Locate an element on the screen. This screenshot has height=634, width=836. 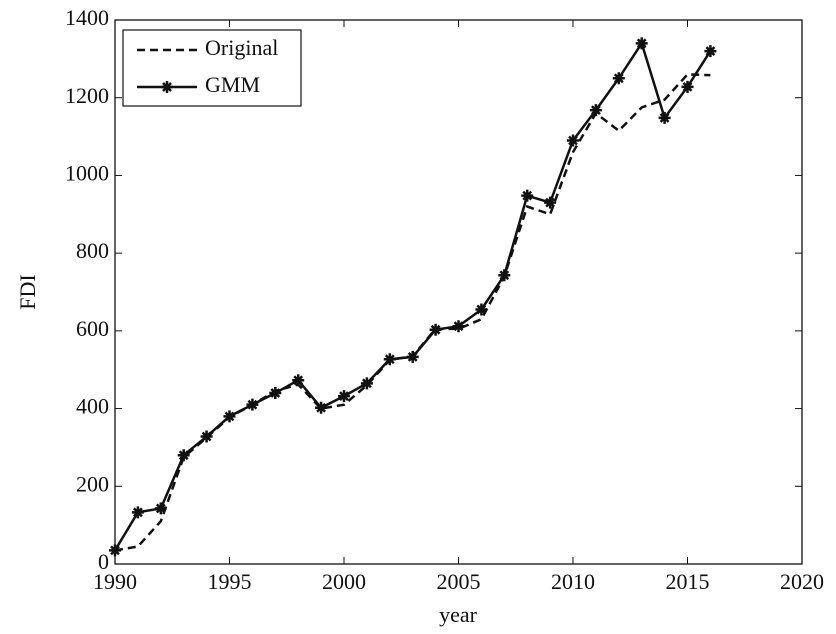
x-tick-label: 2005 is located at coordinates (459, 581).